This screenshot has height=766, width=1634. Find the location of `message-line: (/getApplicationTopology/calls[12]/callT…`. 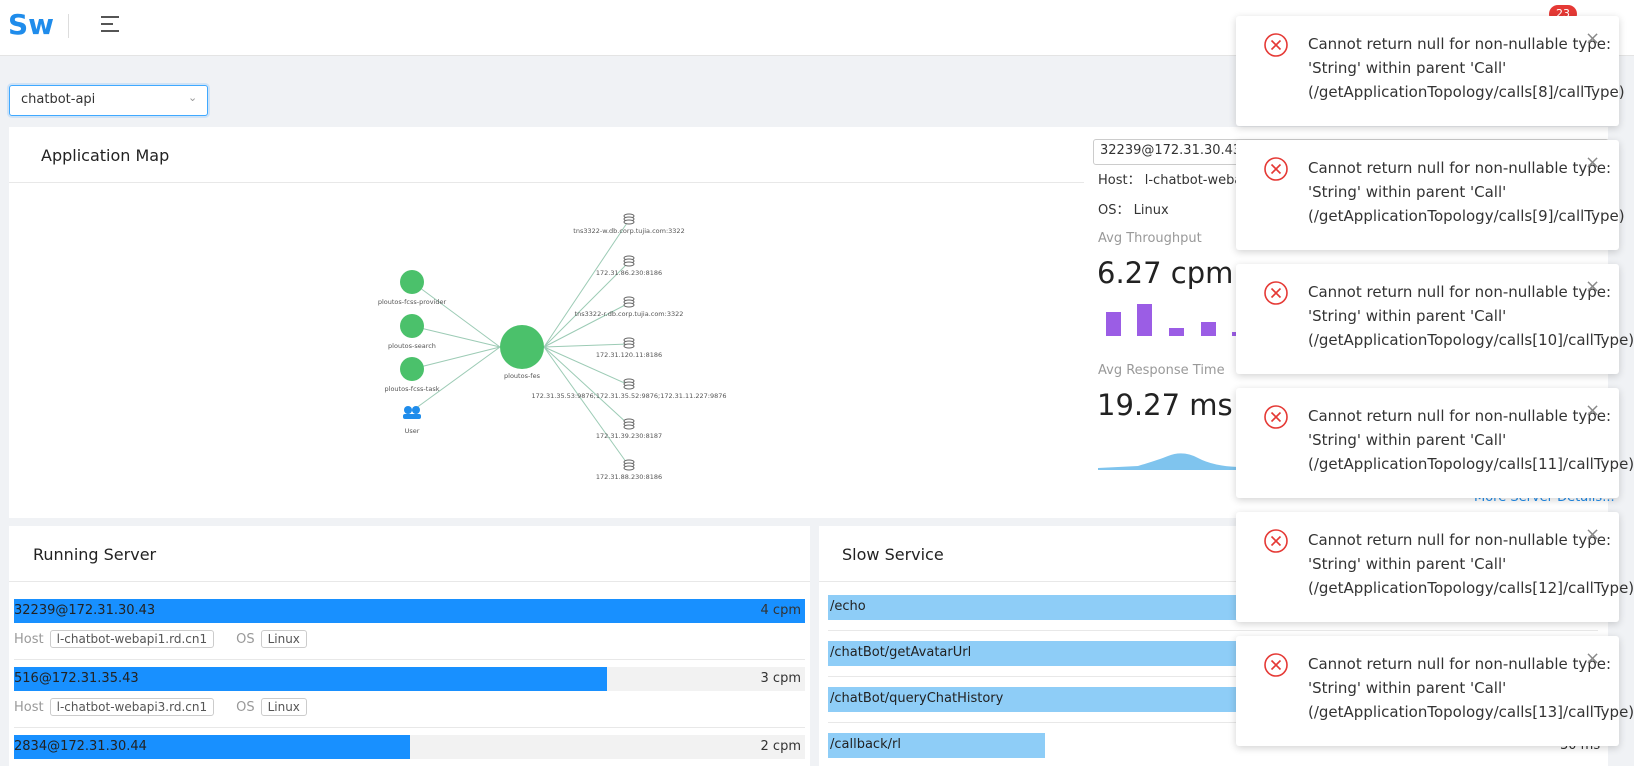

message-line: (/getApplicationTopology/calls[12]/callT… is located at coordinates (1471, 588).